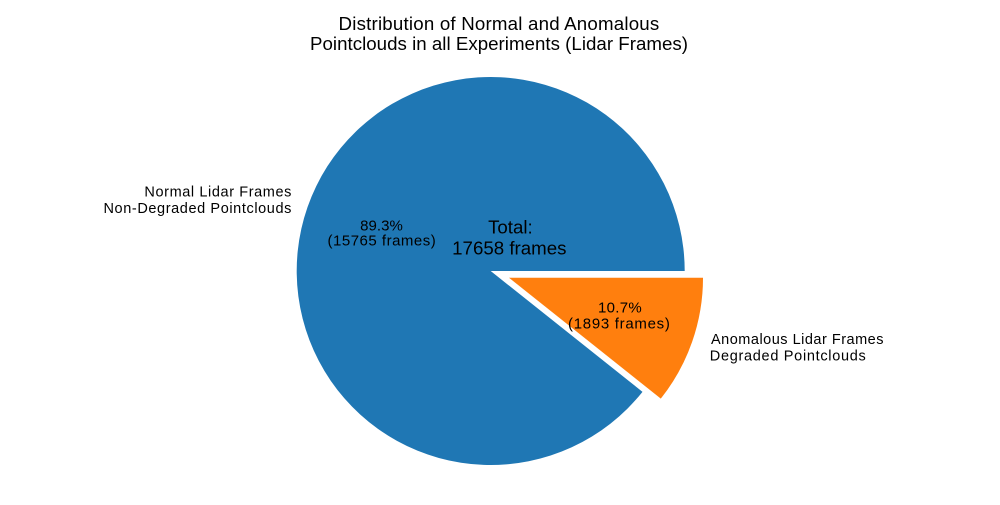 This screenshot has height=505, width=1000. Describe the element at coordinates (510, 227) in the screenshot. I see `svg-text: Total:` at that location.